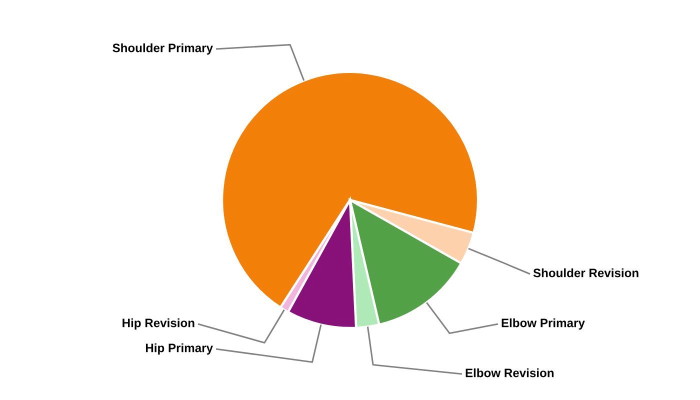  I want to click on slice-label: Shoulder Primary, so click(162, 49).